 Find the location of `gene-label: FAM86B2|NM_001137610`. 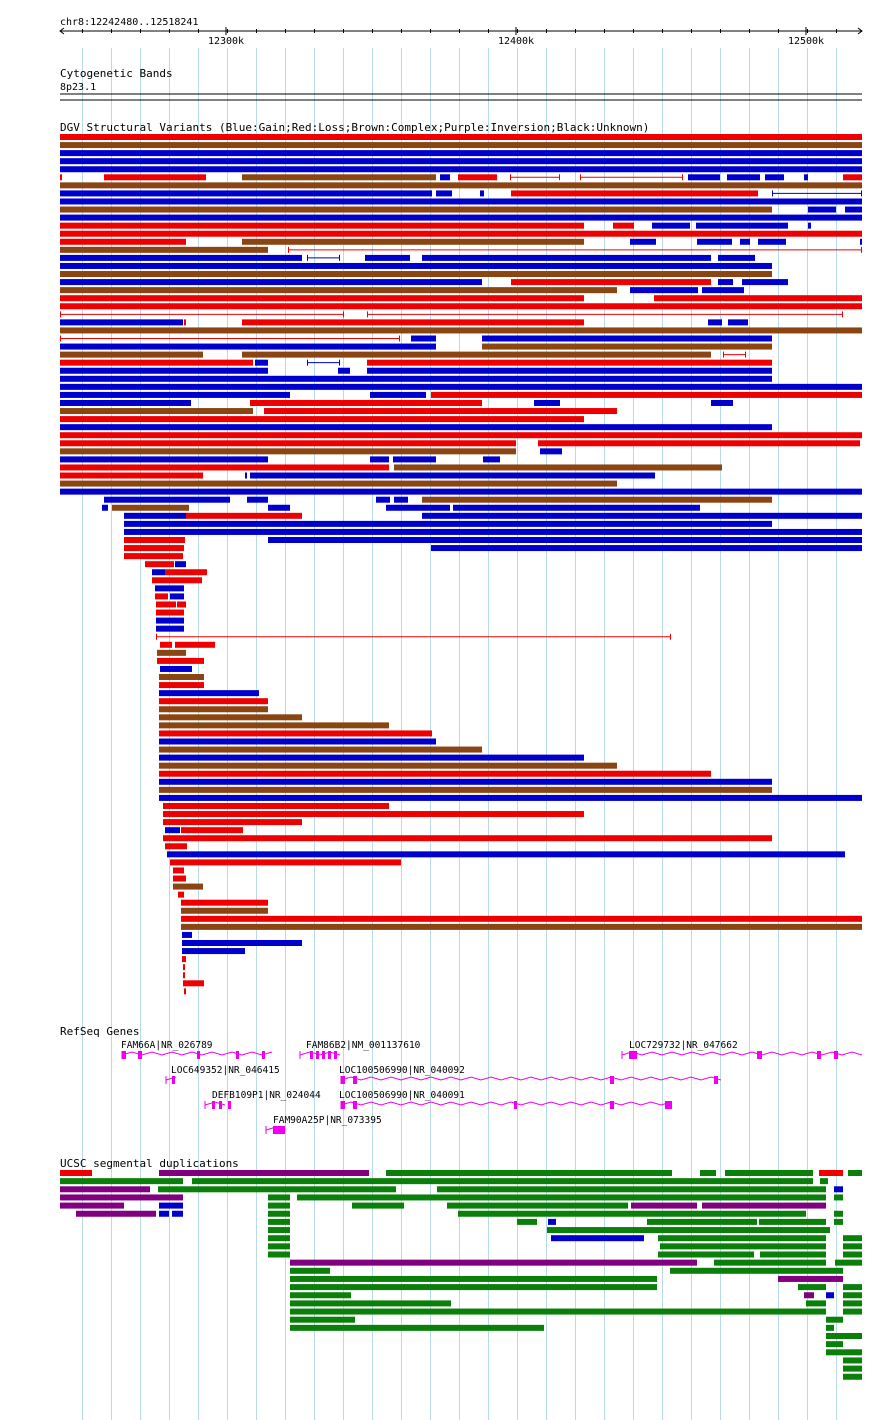

gene-label: FAM86B2|NM_001137610 is located at coordinates (363, 1045).